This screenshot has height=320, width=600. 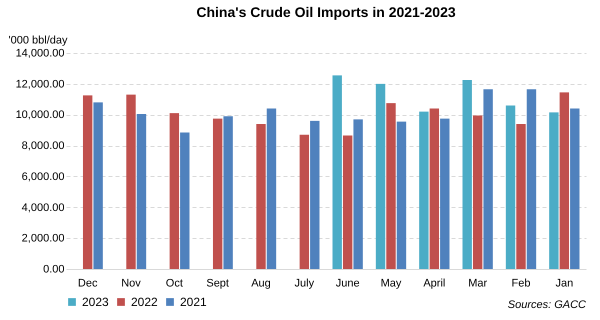 What do you see at coordinates (38, 40) in the screenshot?
I see `y-axis-title: '000 bbl/day` at bounding box center [38, 40].